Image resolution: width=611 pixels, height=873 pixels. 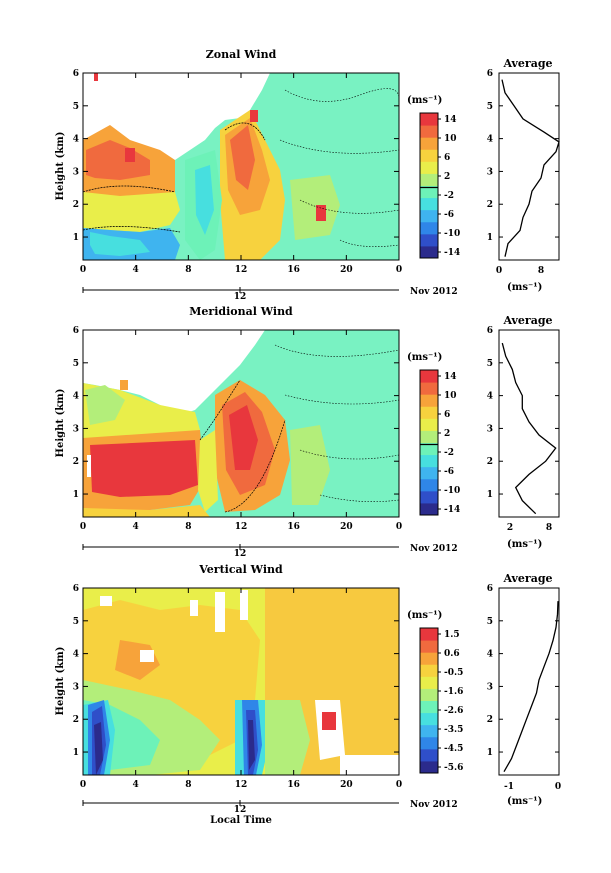 What do you see at coordinates (76, 107) in the screenshot?
I see `zonal-ytick-4: 5` at bounding box center [76, 107].